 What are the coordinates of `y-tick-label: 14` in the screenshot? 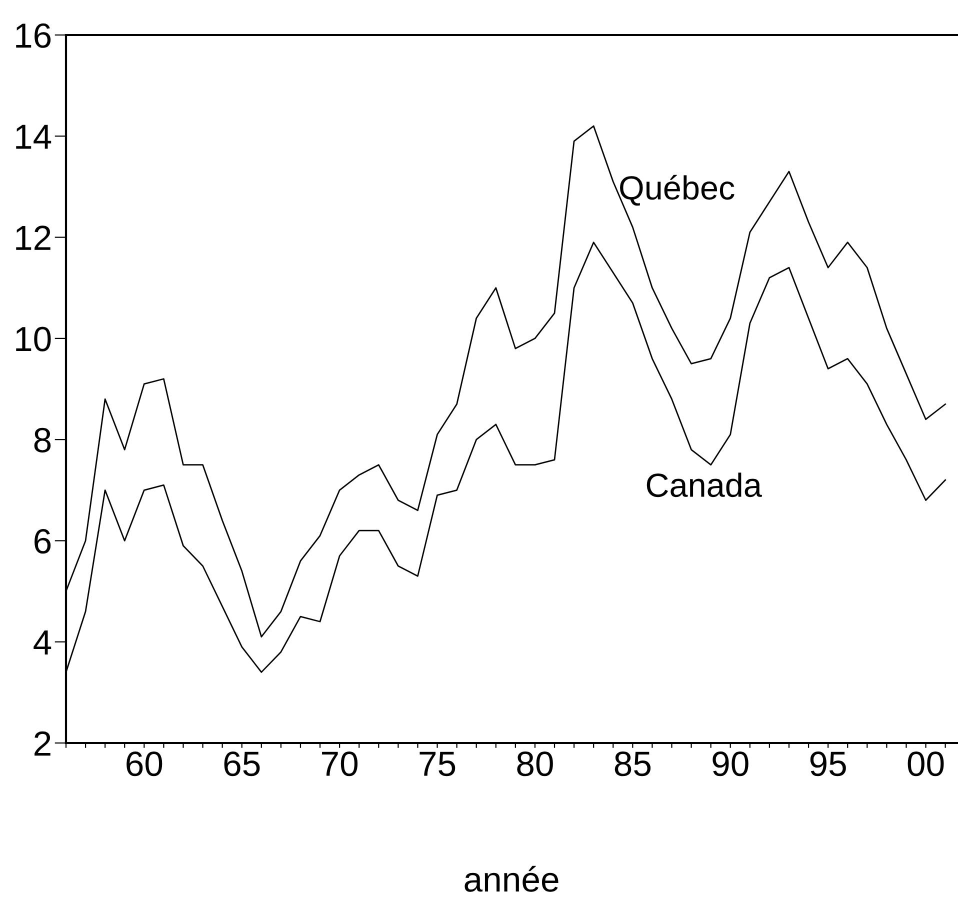 It's located at (34, 136).